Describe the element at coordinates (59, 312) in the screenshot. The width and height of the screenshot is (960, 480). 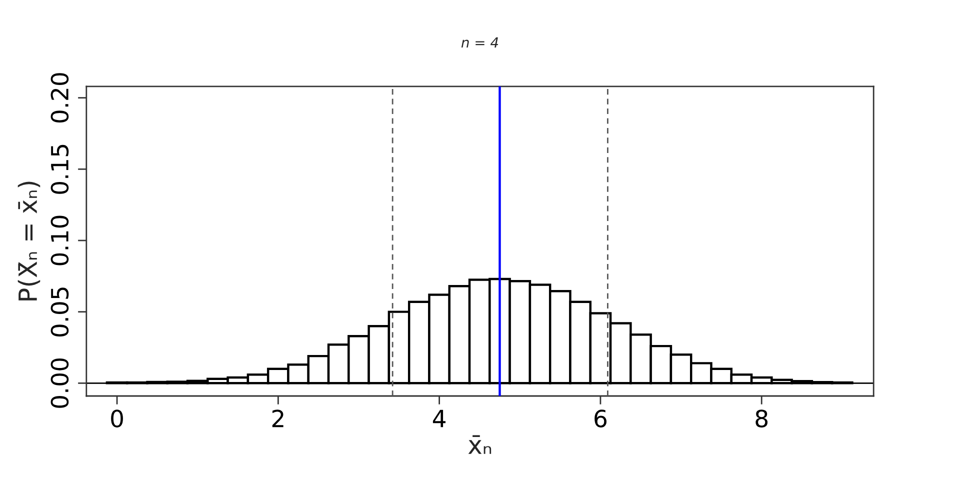
I see `y-tick-label: 0.05` at that location.